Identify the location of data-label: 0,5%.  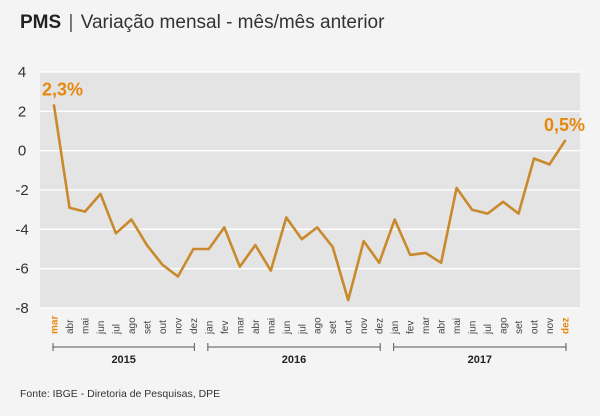
(564, 125).